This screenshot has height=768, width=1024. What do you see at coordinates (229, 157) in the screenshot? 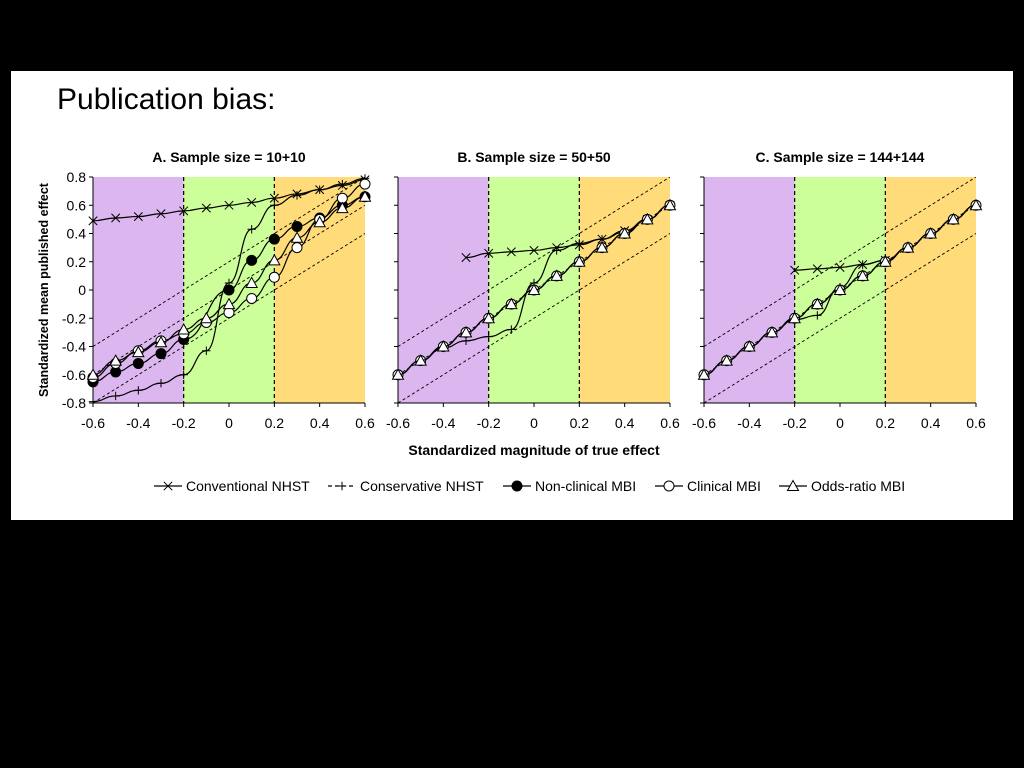
I see `chart-title: A. Sample size = 10+10` at bounding box center [229, 157].